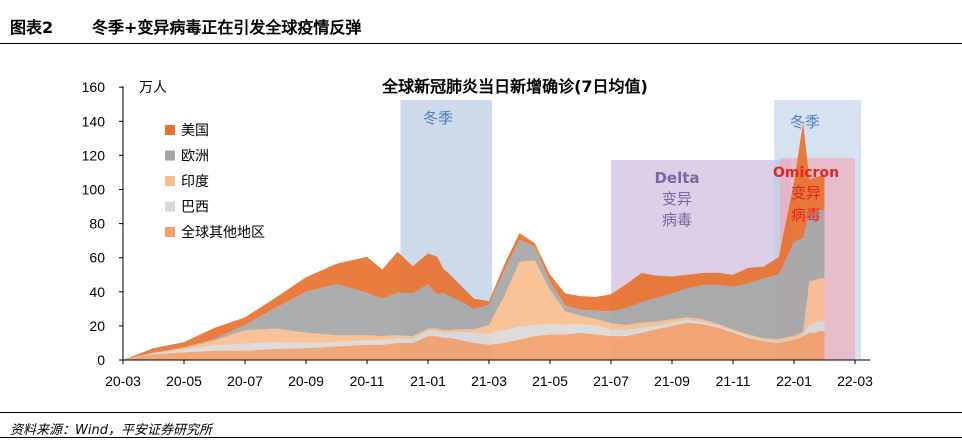 This screenshot has width=962, height=442. I want to click on area-rest-of-world, so click(474, 341).